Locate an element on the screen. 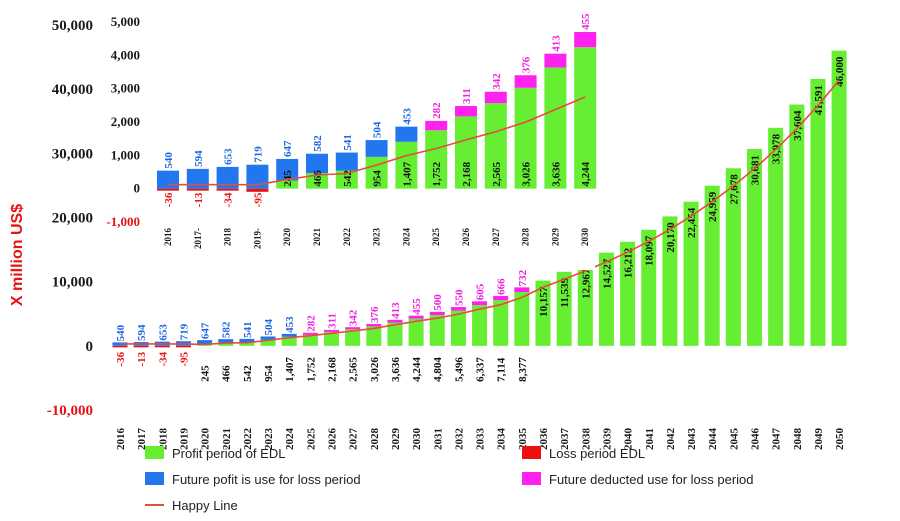 Image resolution: width=900 pixels, height=521 pixels. legend-item: Happy Line is located at coordinates (191, 505).